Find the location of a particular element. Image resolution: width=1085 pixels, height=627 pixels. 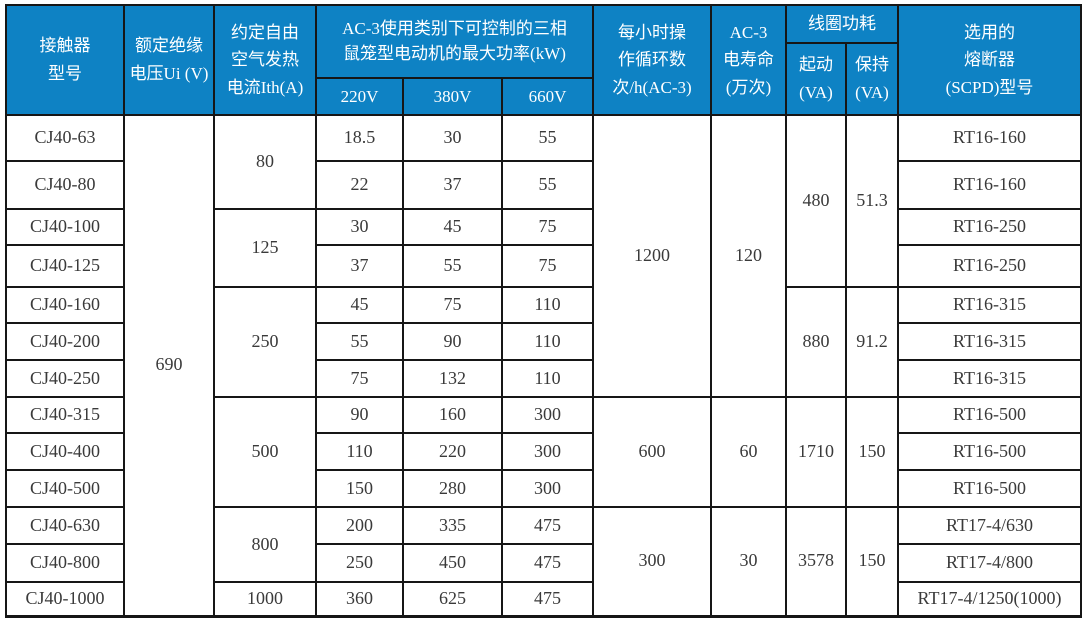

header-fuse: 选用的 熔断器 (SCPD)型号 is located at coordinates (989, 60).